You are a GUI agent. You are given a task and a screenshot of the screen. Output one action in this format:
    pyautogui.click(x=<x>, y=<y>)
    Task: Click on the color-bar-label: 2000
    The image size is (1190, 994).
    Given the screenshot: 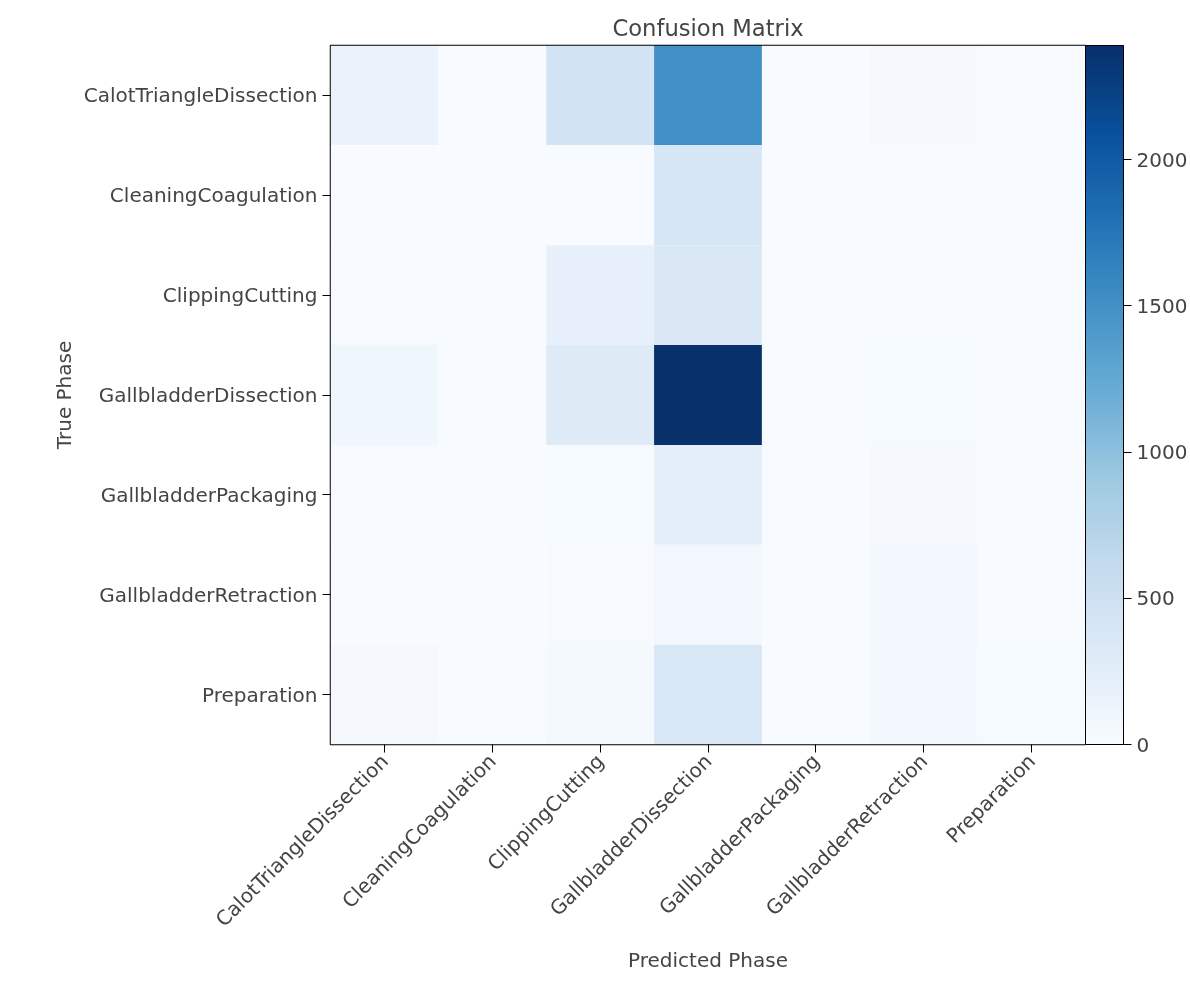 What is the action you would take?
    pyautogui.click(x=1162, y=159)
    